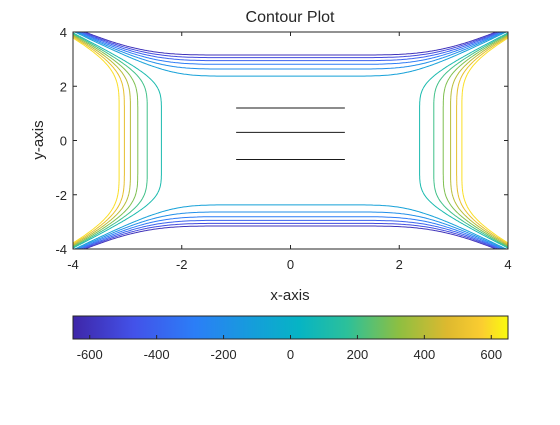 This screenshot has width=560, height=425. I want to click on colorbar-tick-label: 0, so click(290, 354).